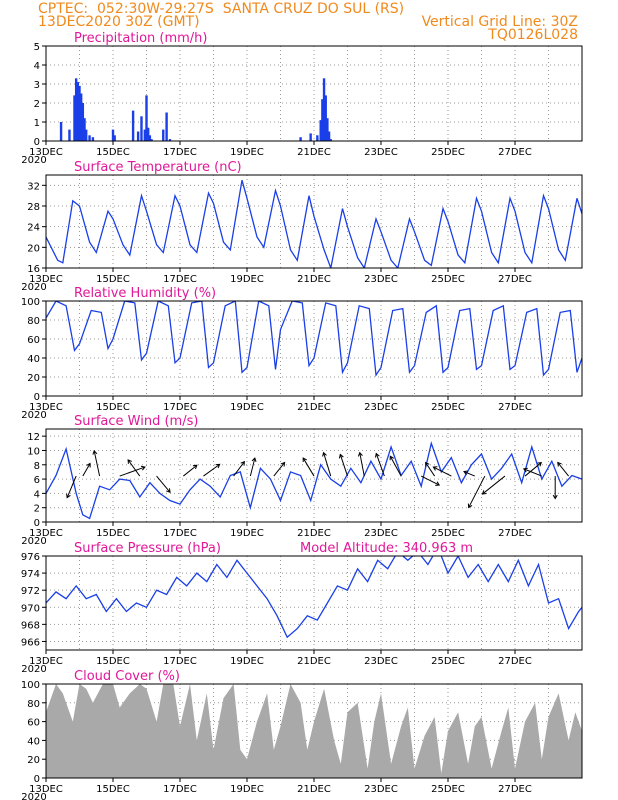 The image size is (618, 800). I want to click on header-grid-note: Vertical Grid Line: 30Z, so click(499, 22).